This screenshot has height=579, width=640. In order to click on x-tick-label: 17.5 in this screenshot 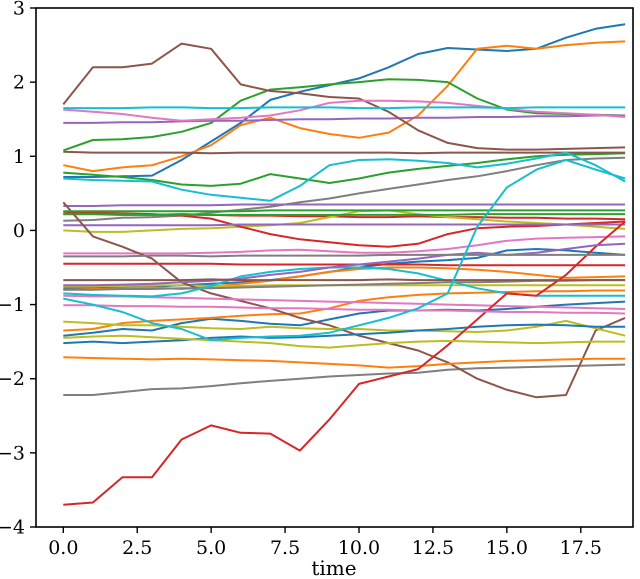, I will do `click(581, 548)`.